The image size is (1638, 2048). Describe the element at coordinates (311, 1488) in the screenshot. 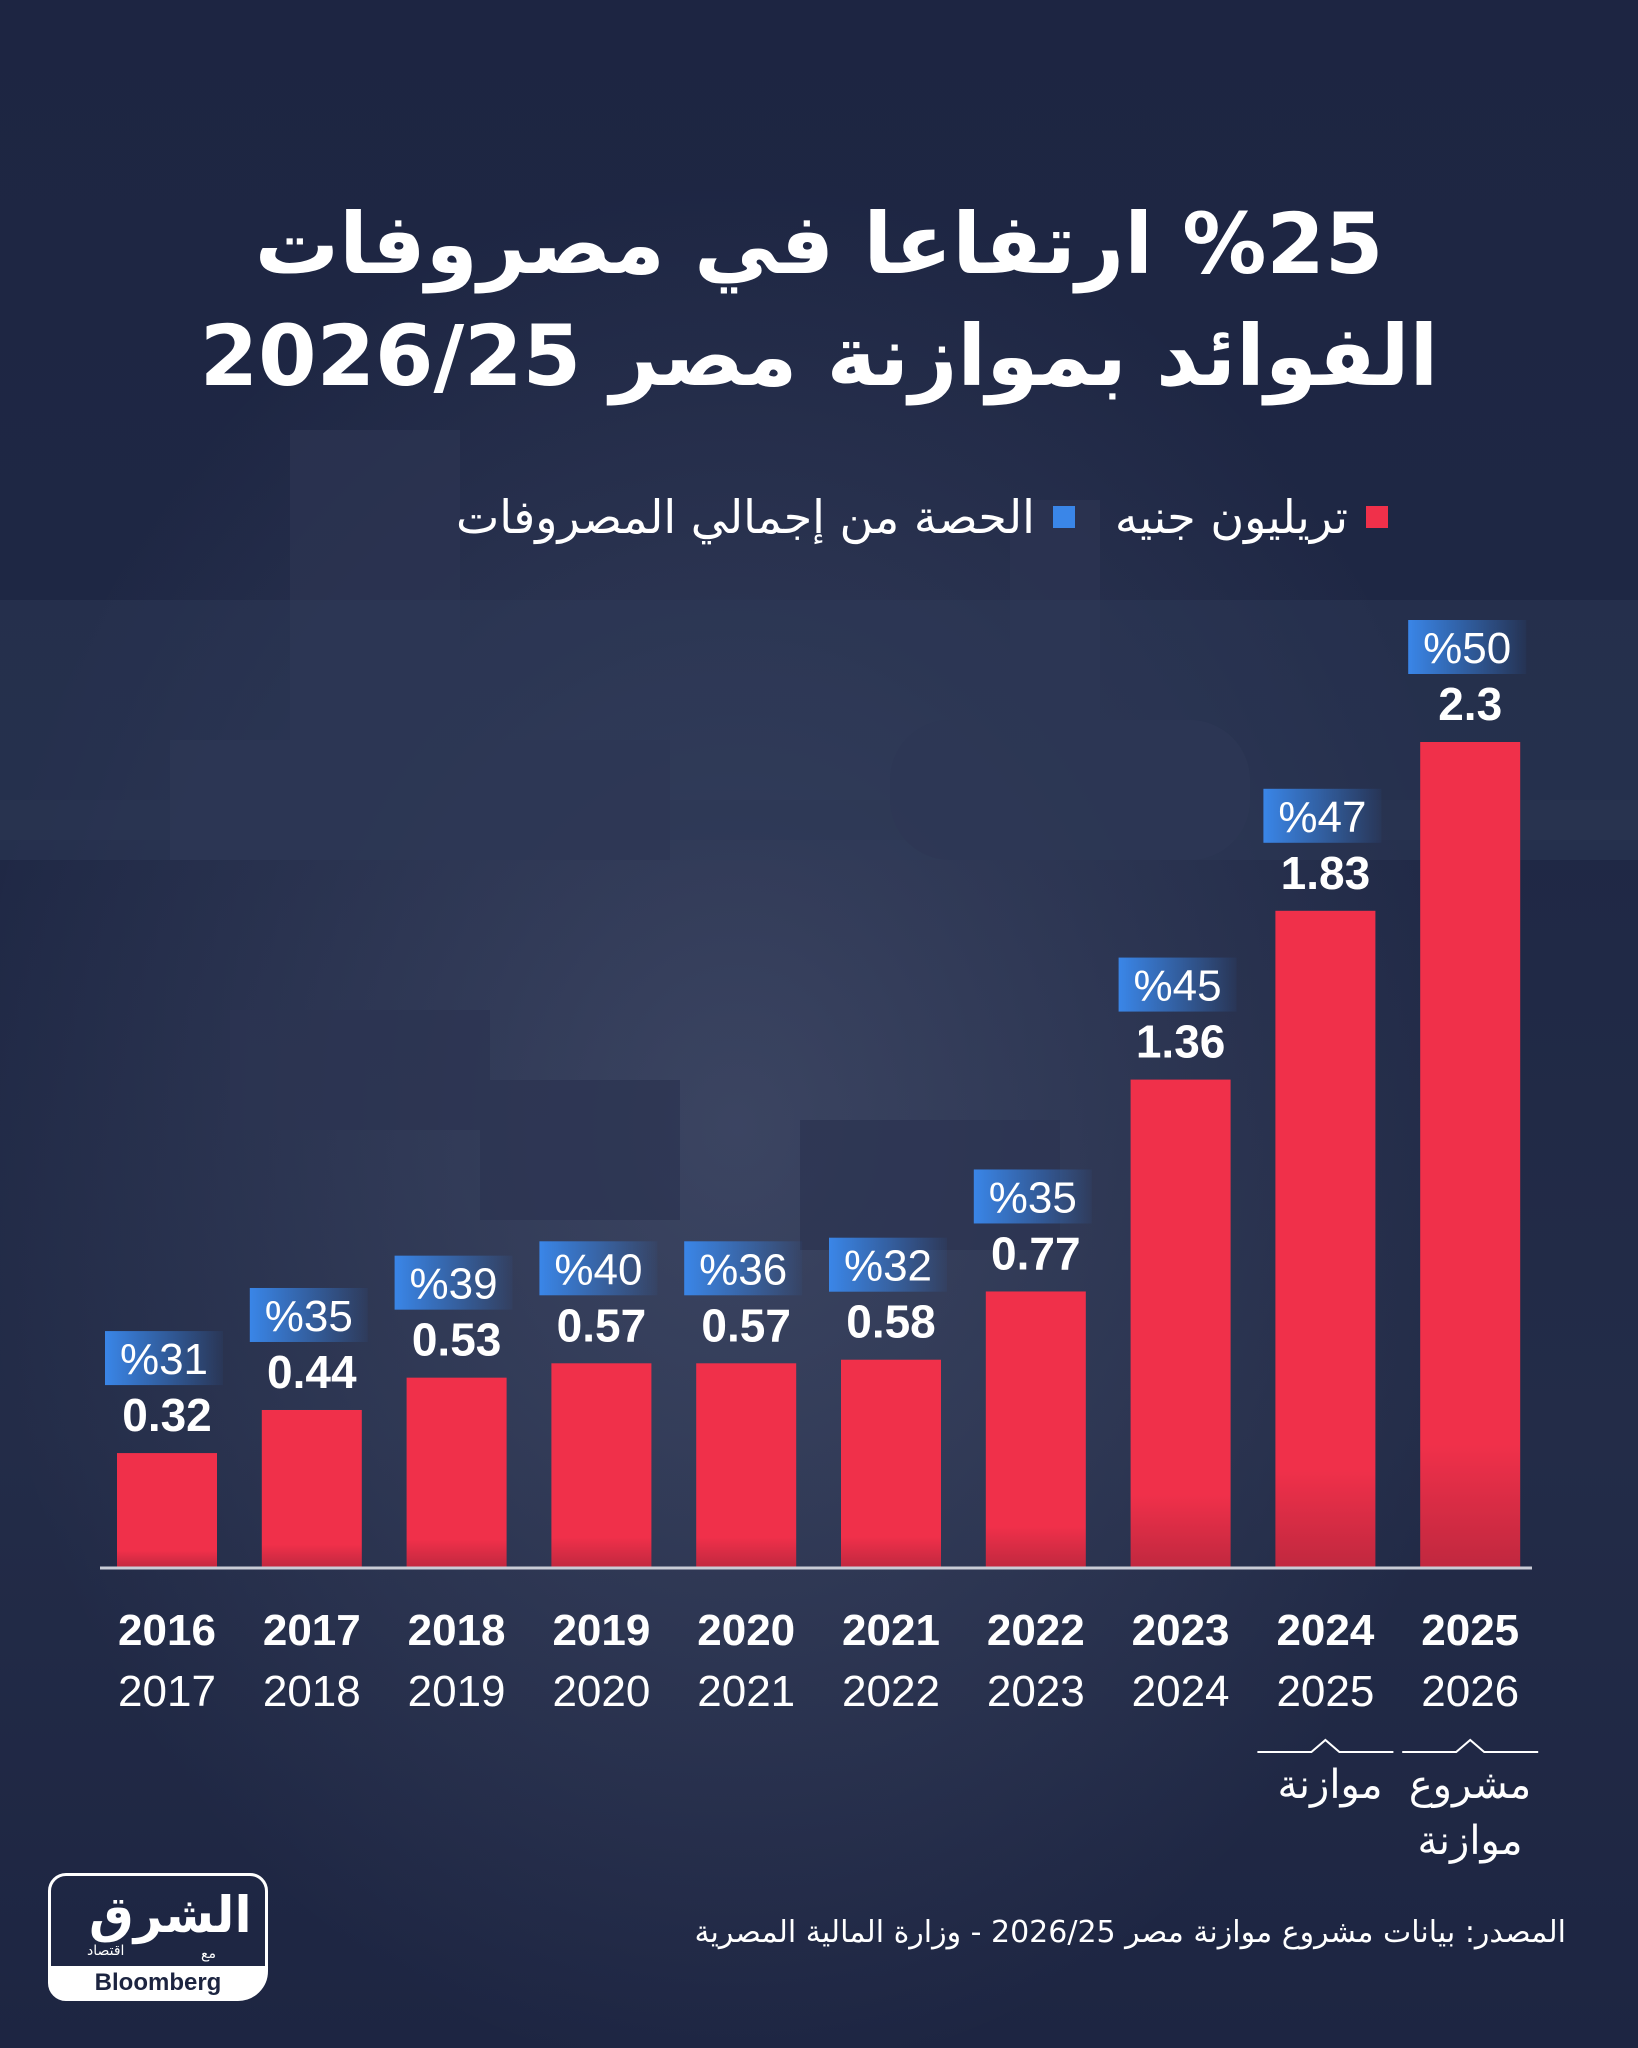

I see `bar-2017` at that location.